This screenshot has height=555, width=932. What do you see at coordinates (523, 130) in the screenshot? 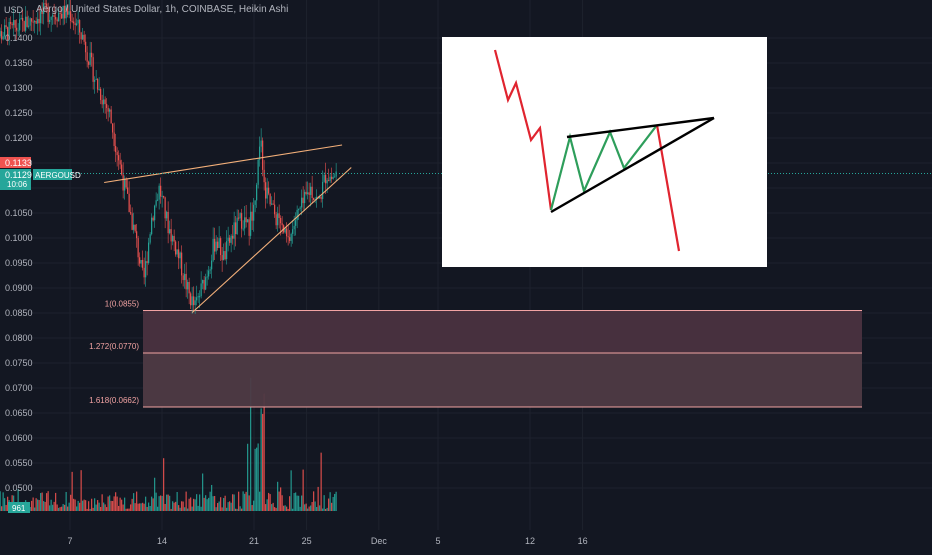
I see `illustration-downtrend` at bounding box center [523, 130].